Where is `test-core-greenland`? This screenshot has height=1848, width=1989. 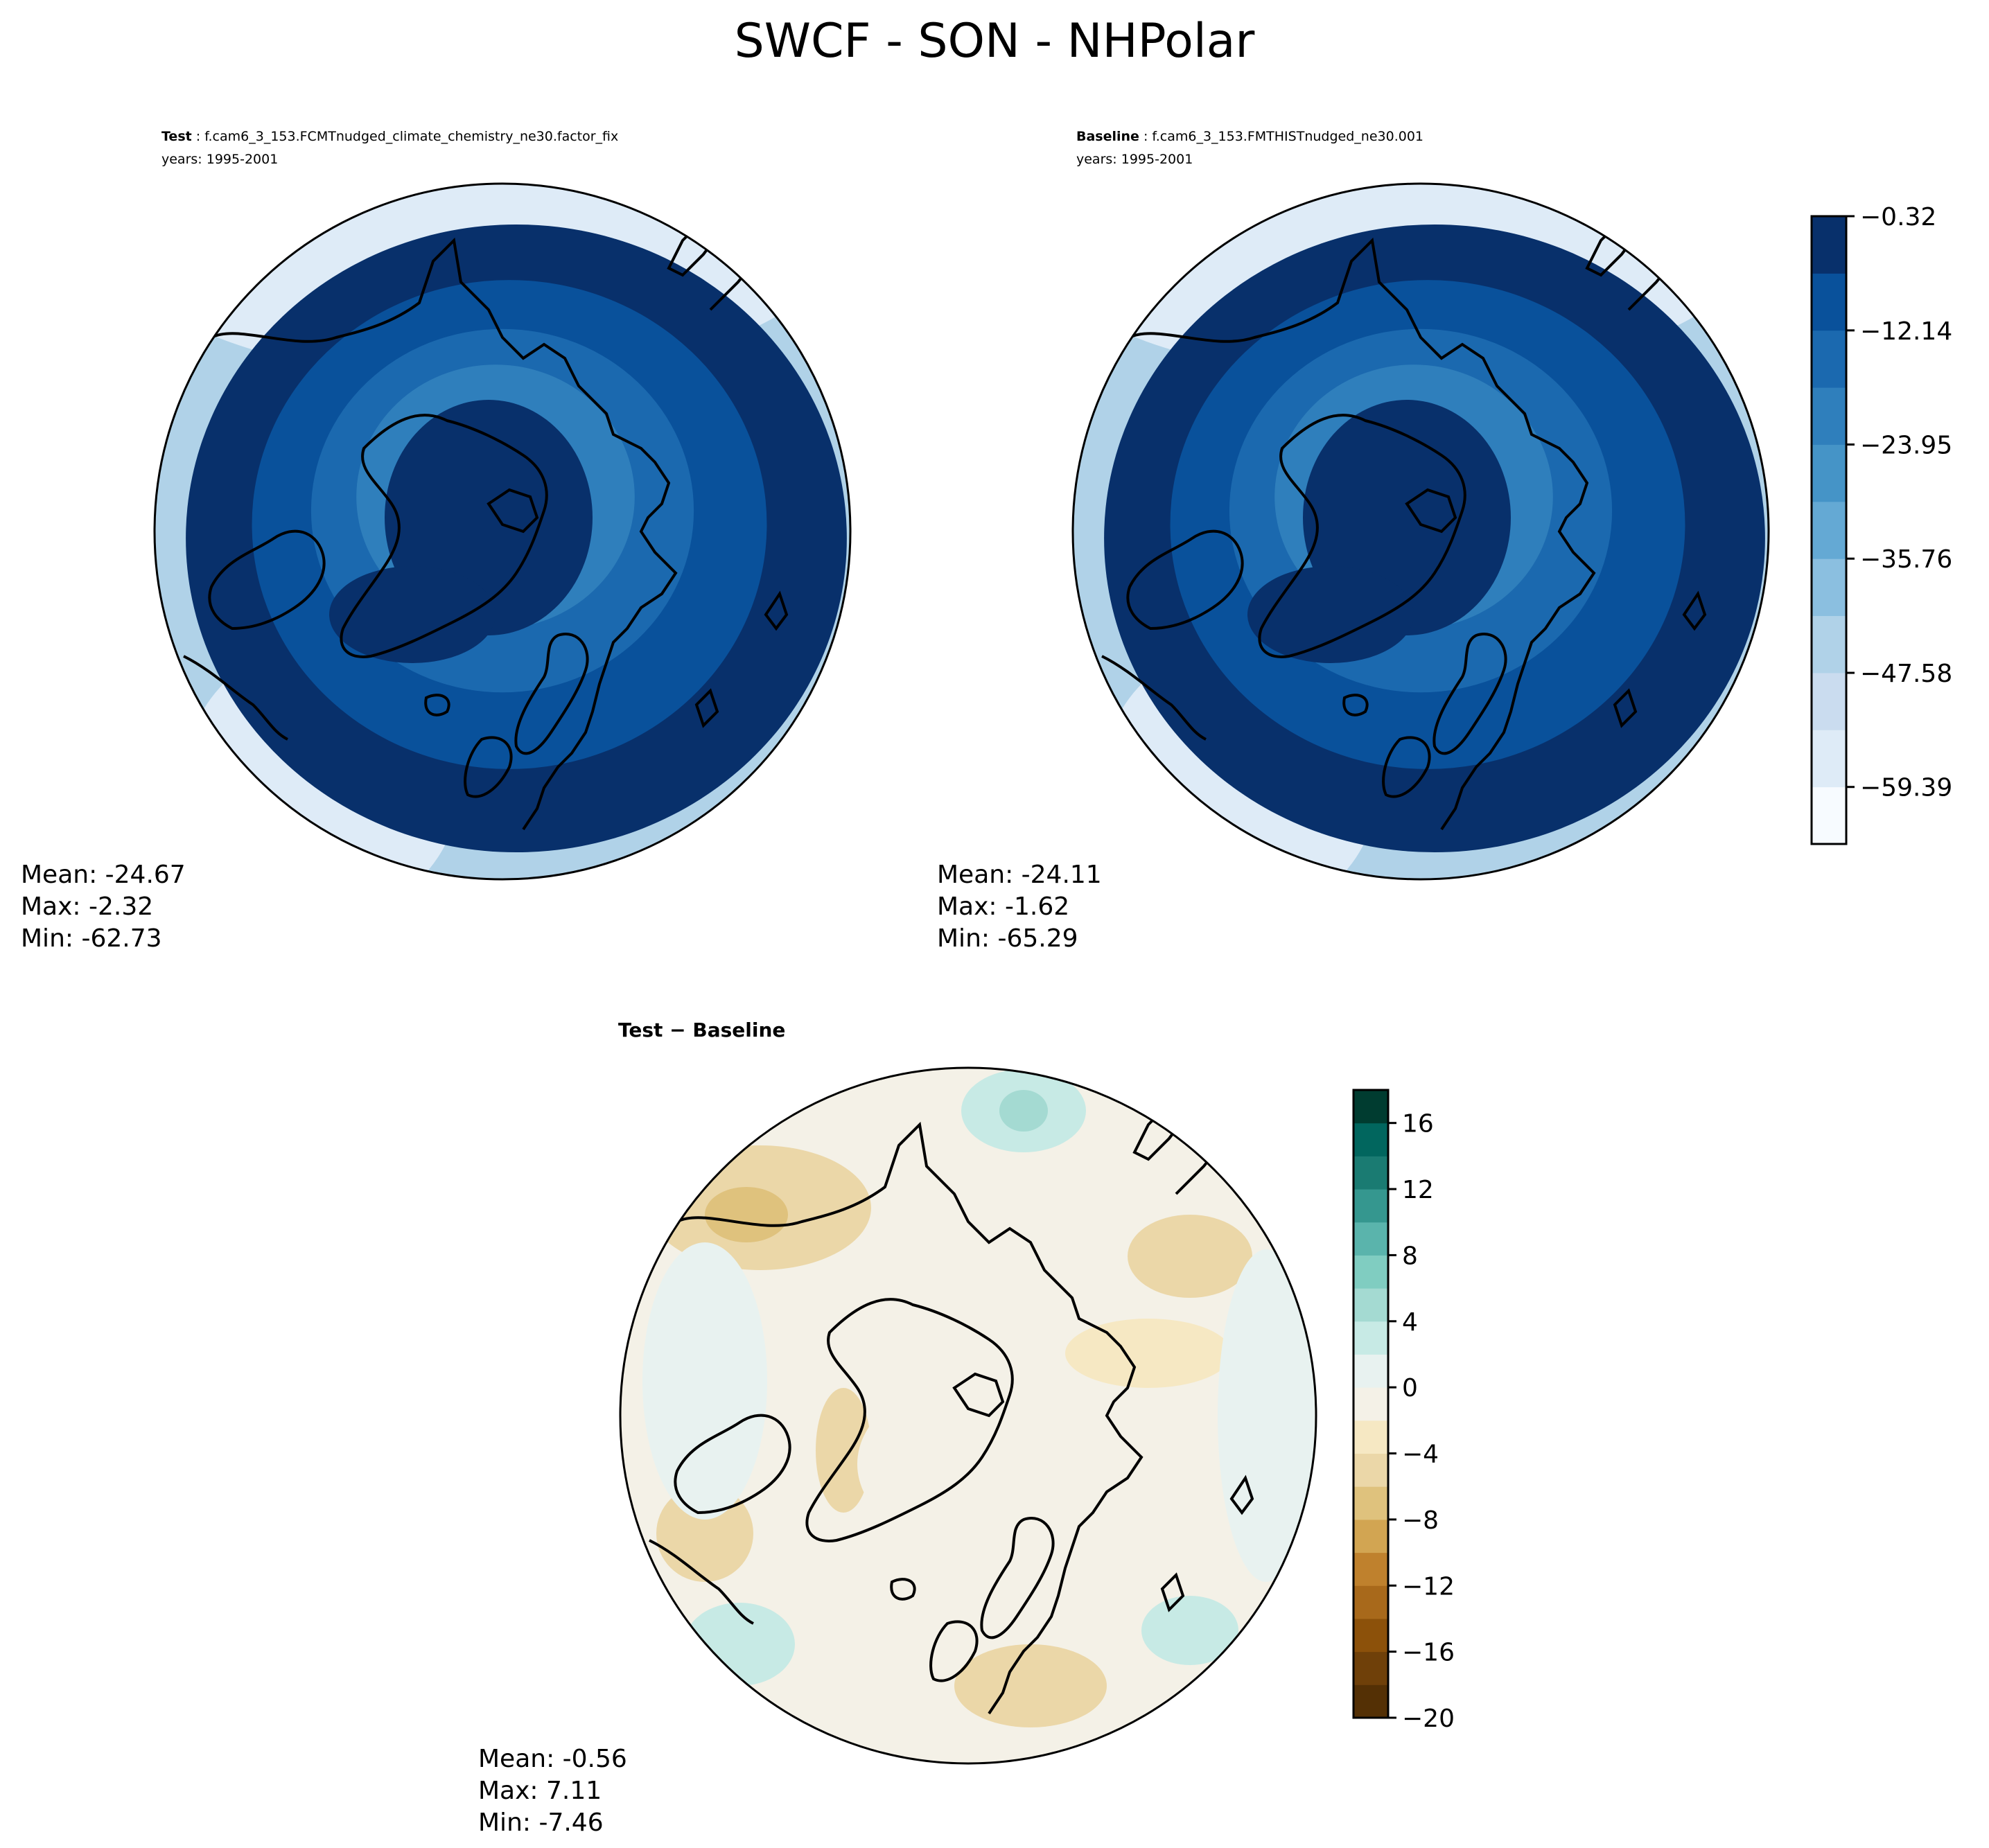 test-core-greenland is located at coordinates (412, 614).